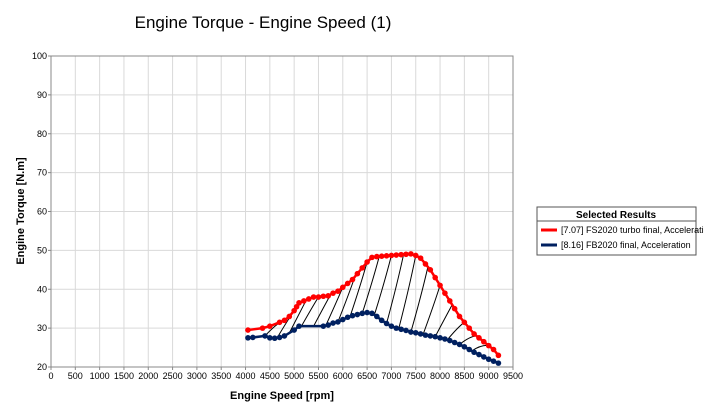  I want to click on legend-title: Selected Results, so click(616, 215).